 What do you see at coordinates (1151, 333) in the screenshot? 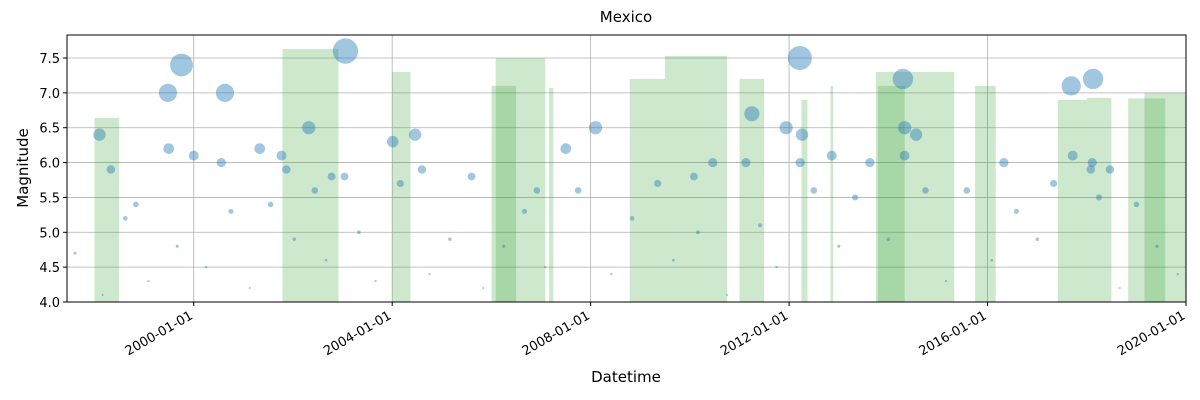
I see `x-tick-label: 2020-01-01` at bounding box center [1151, 333].